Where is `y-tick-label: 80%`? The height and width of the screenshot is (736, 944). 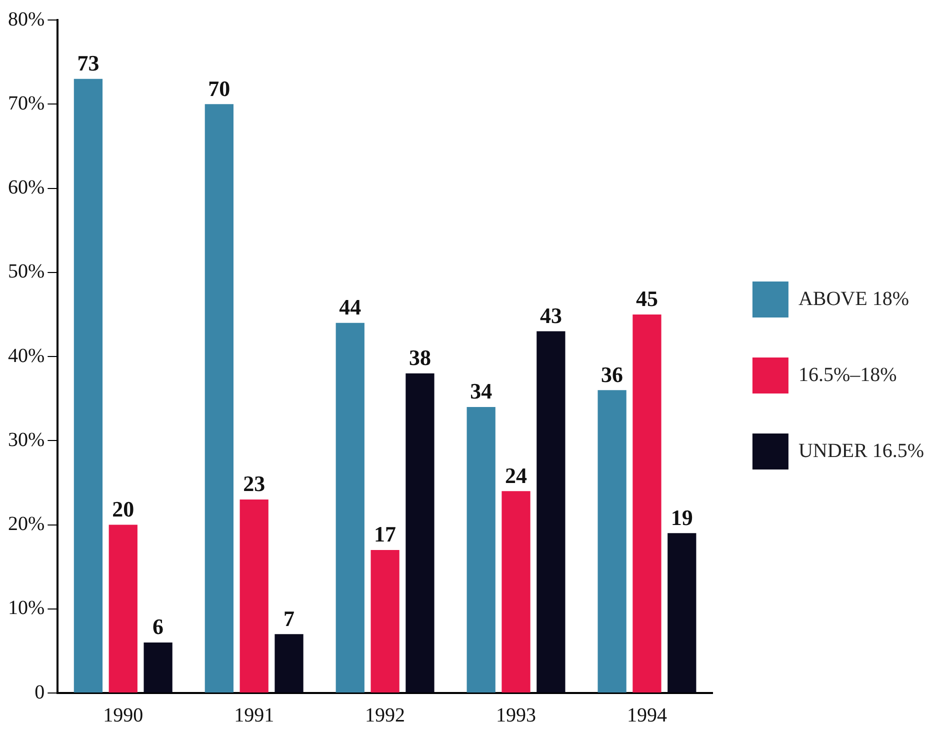 y-tick-label: 80% is located at coordinates (26, 19).